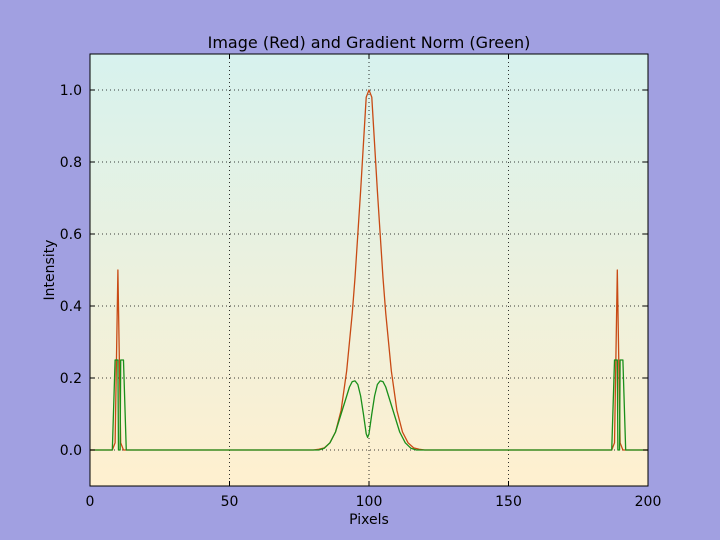 The width and height of the screenshot is (720, 540). I want to click on chart-title: Image (Red) and Gradient Norm (Green), so click(369, 42).